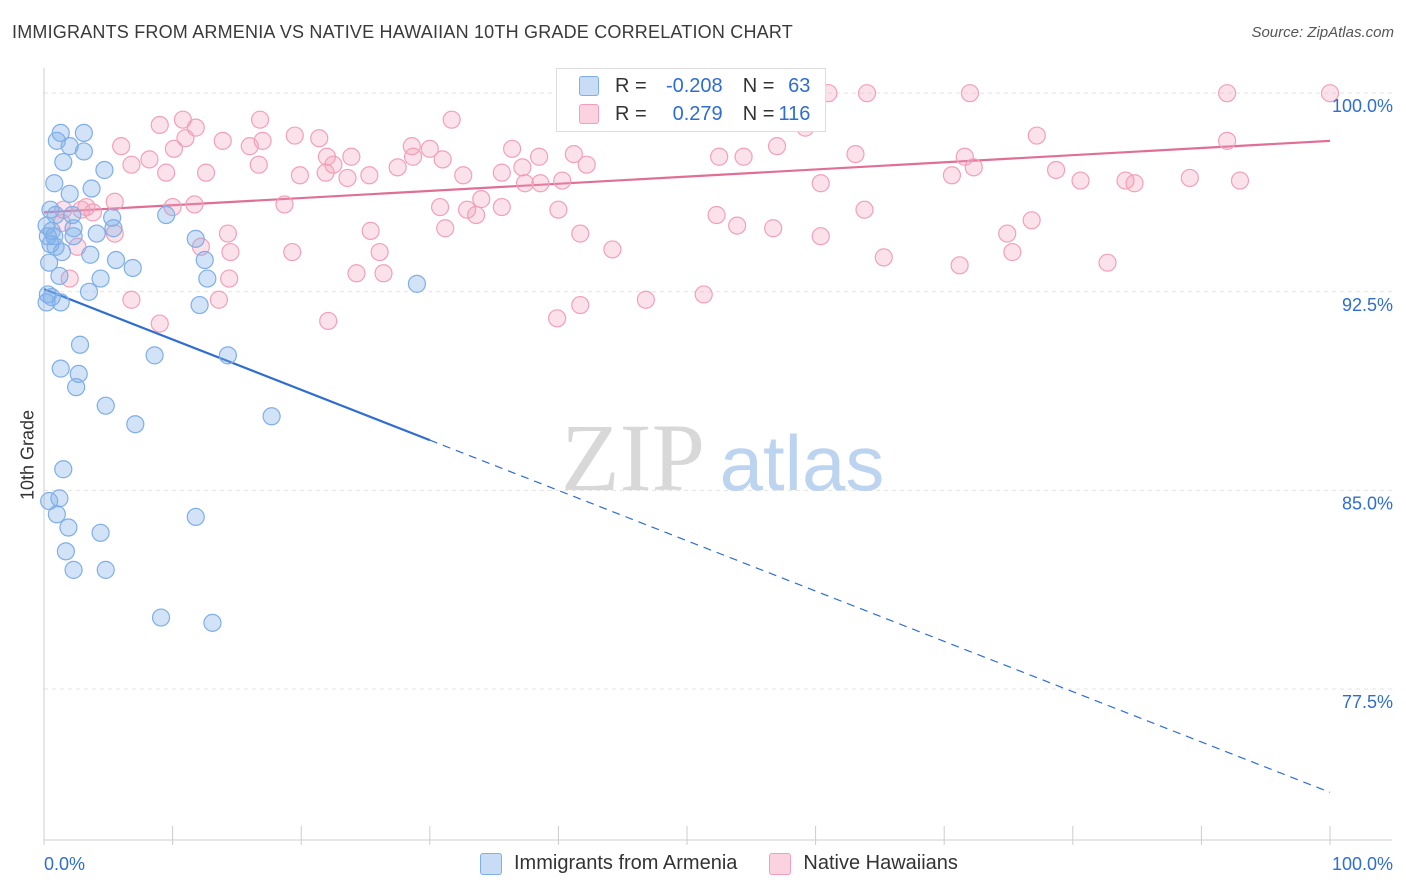 The height and width of the screenshot is (892, 1406). What do you see at coordinates (1362, 106) in the screenshot?
I see `y-tick-label: 100.0%` at bounding box center [1362, 106].